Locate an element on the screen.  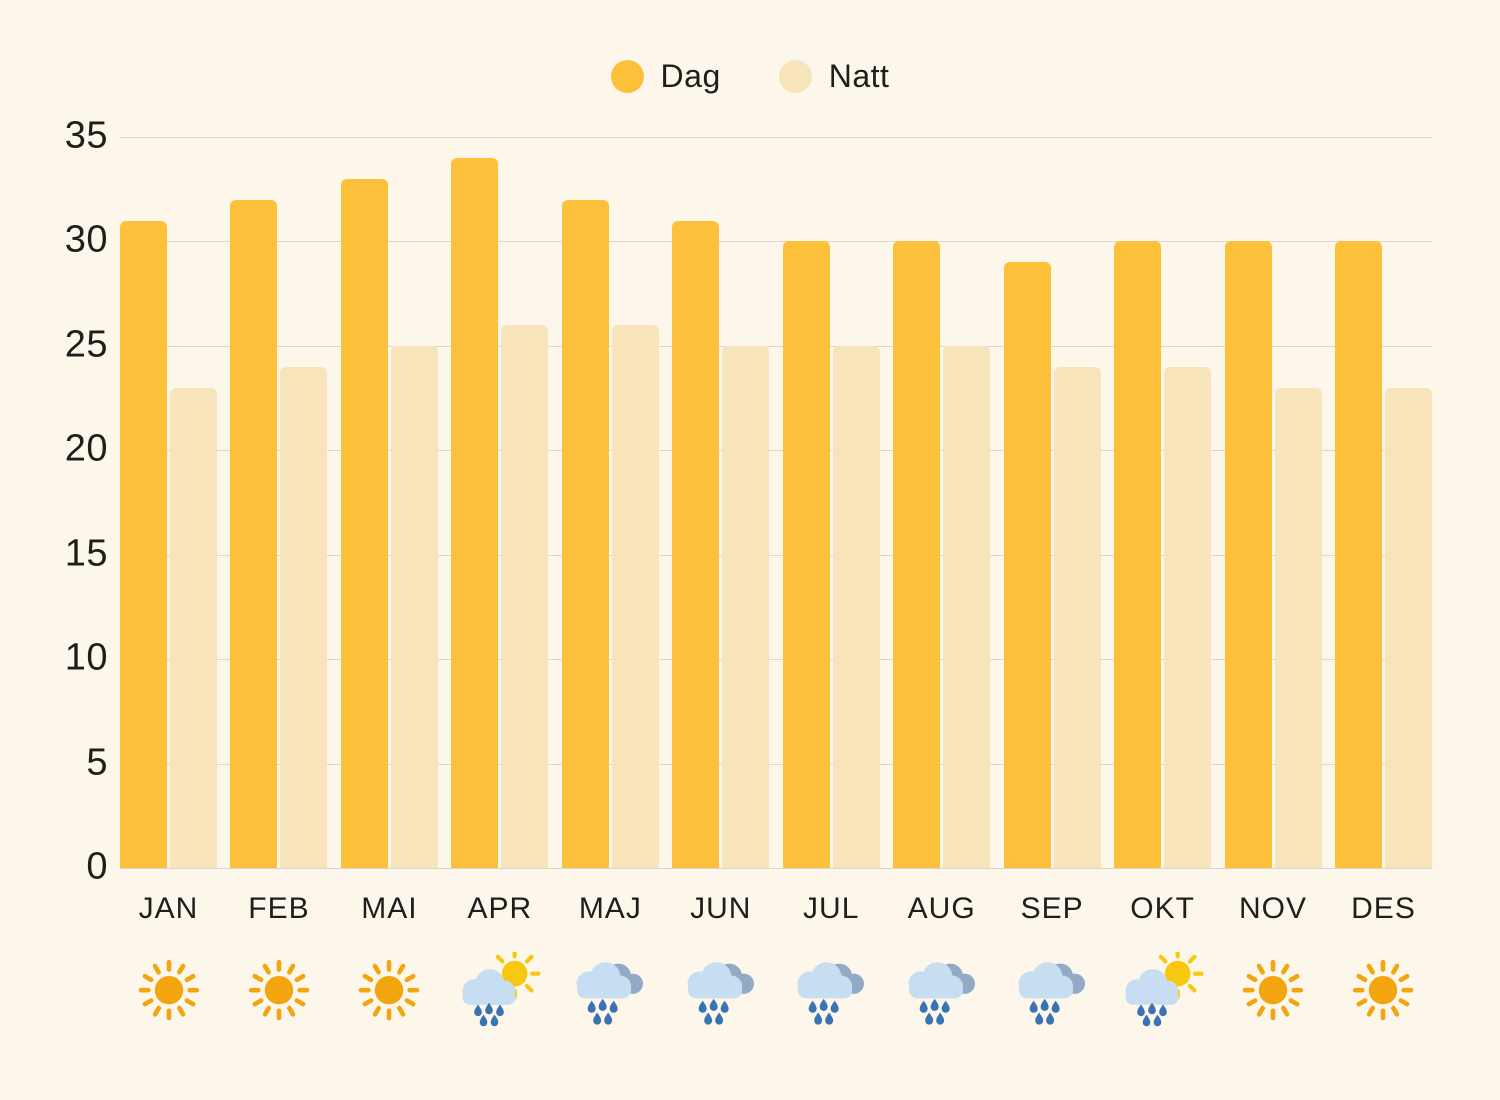
bar-dag-apr is located at coordinates (475, 512).